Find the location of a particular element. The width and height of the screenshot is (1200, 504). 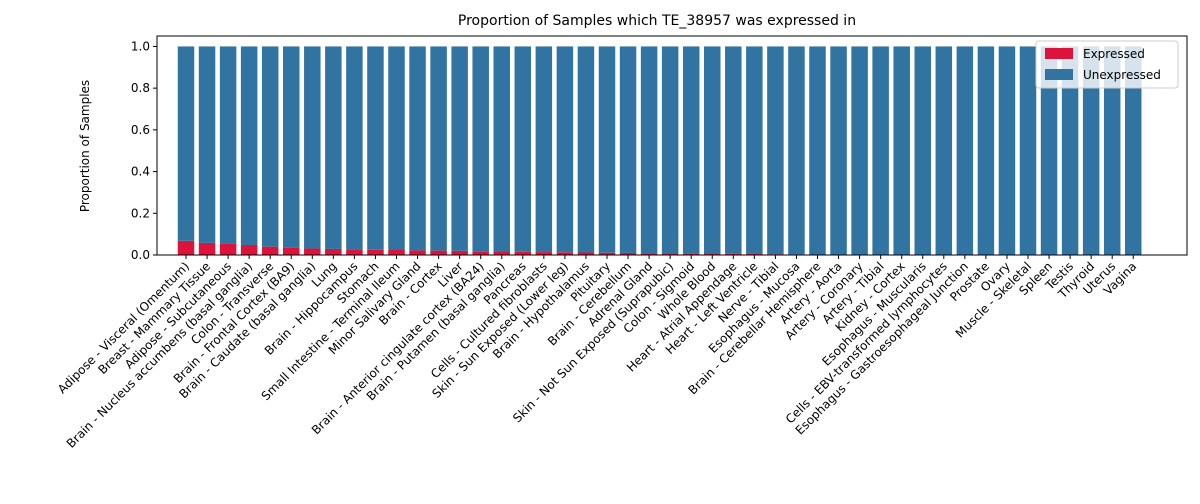

y-axis-label: Proportion of Samples is located at coordinates (85, 146).